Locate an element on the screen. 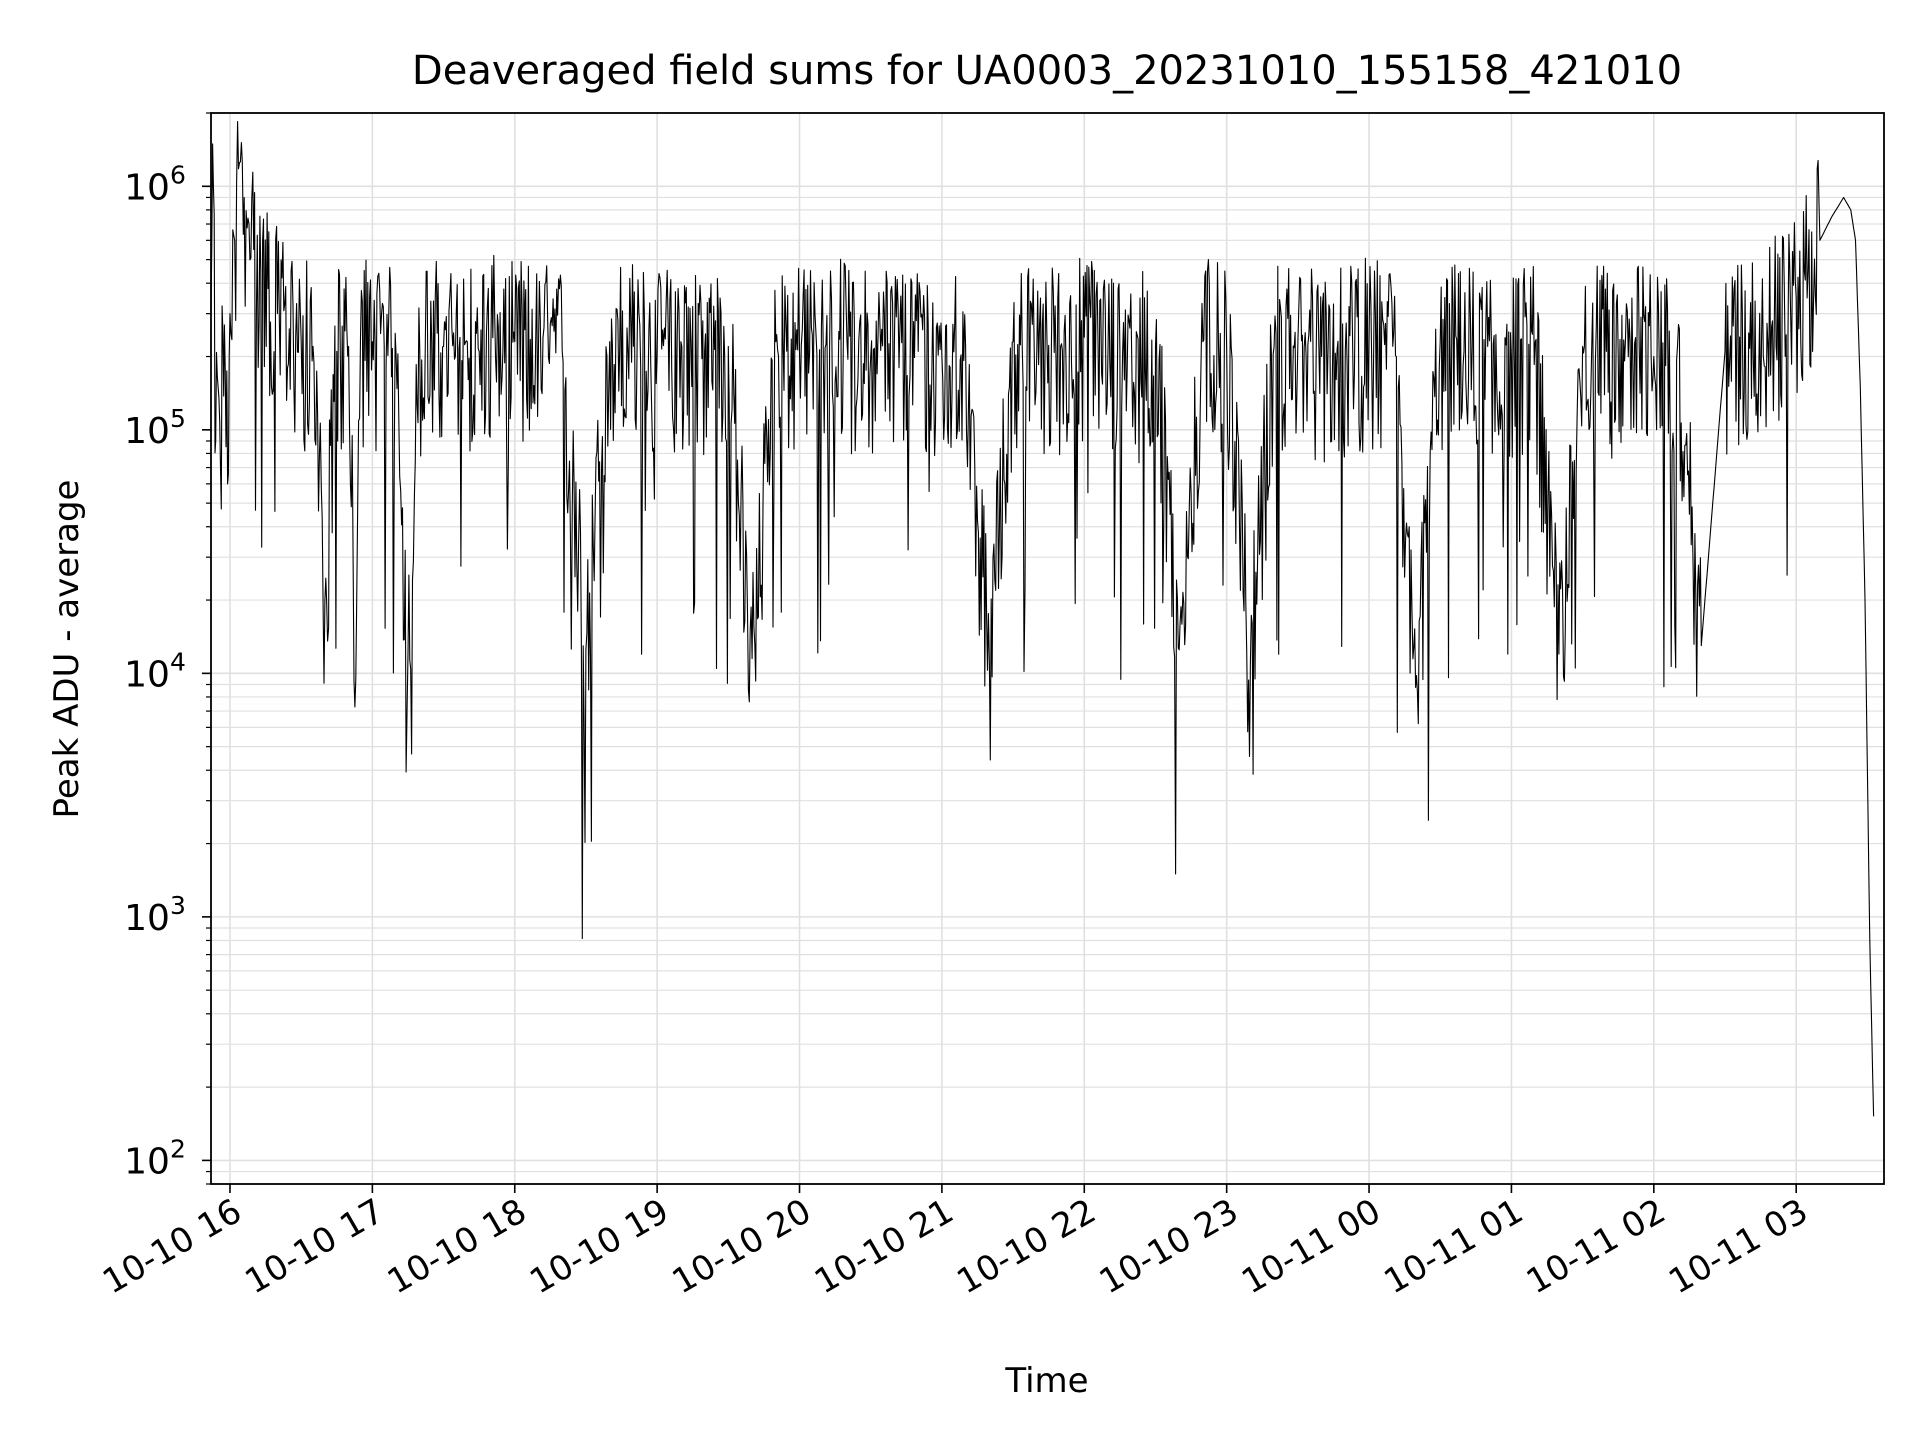  y-axis-label: Peak ADU - average is located at coordinates (67, 649).